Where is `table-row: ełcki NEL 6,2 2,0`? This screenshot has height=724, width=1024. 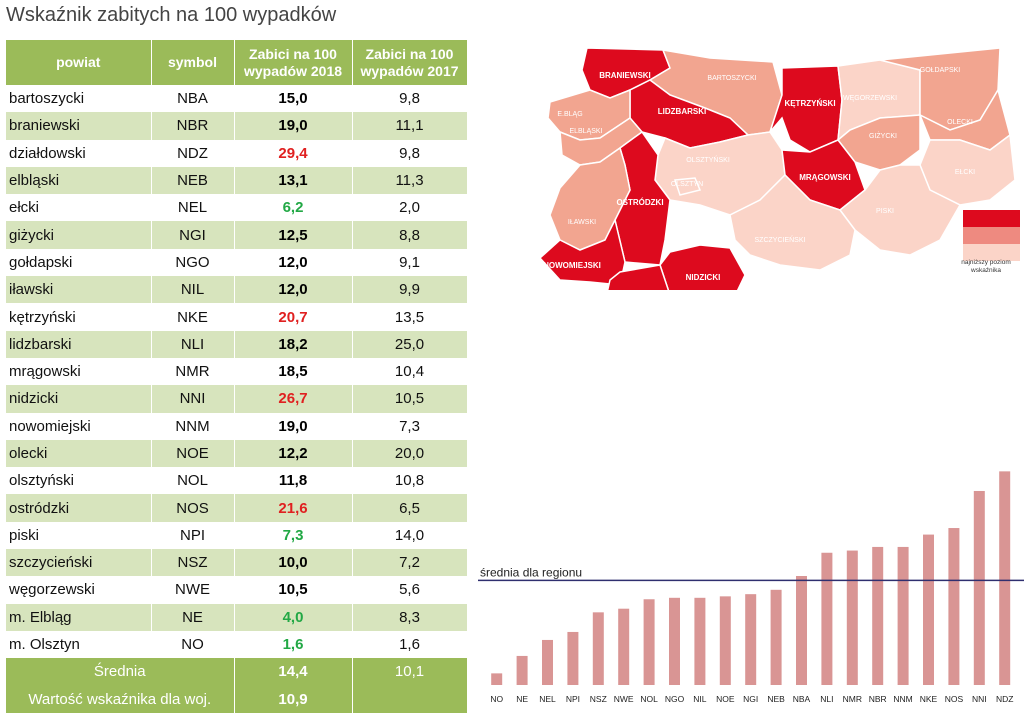 table-row: ełcki NEL 6,2 2,0 is located at coordinates (237, 208).